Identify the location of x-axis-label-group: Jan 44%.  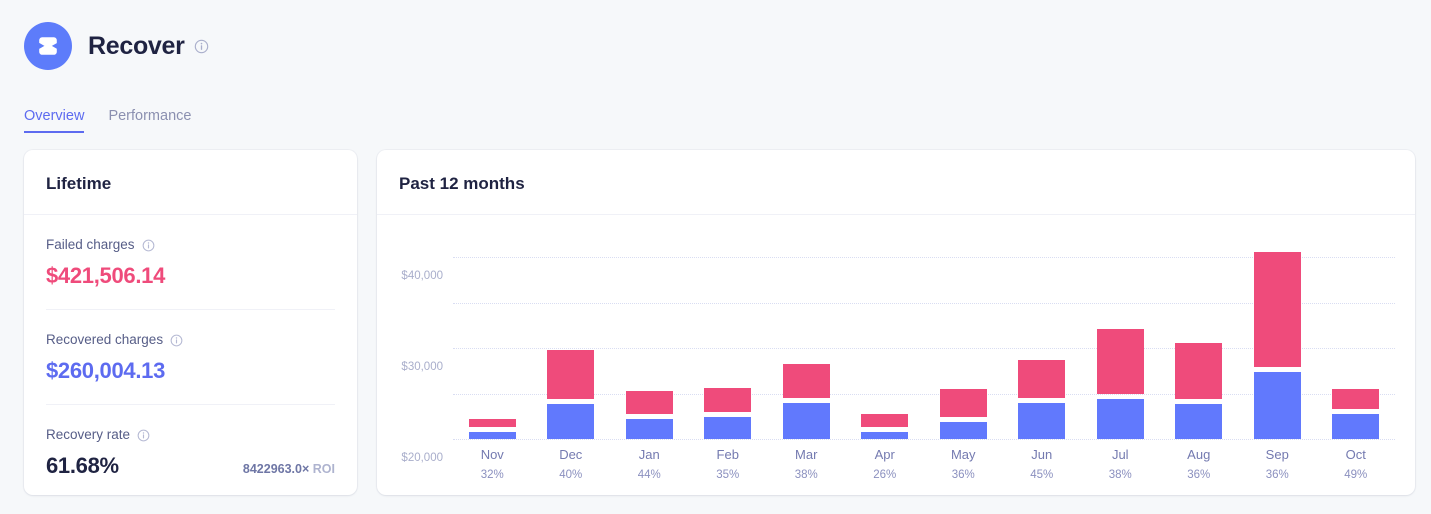
(649, 464).